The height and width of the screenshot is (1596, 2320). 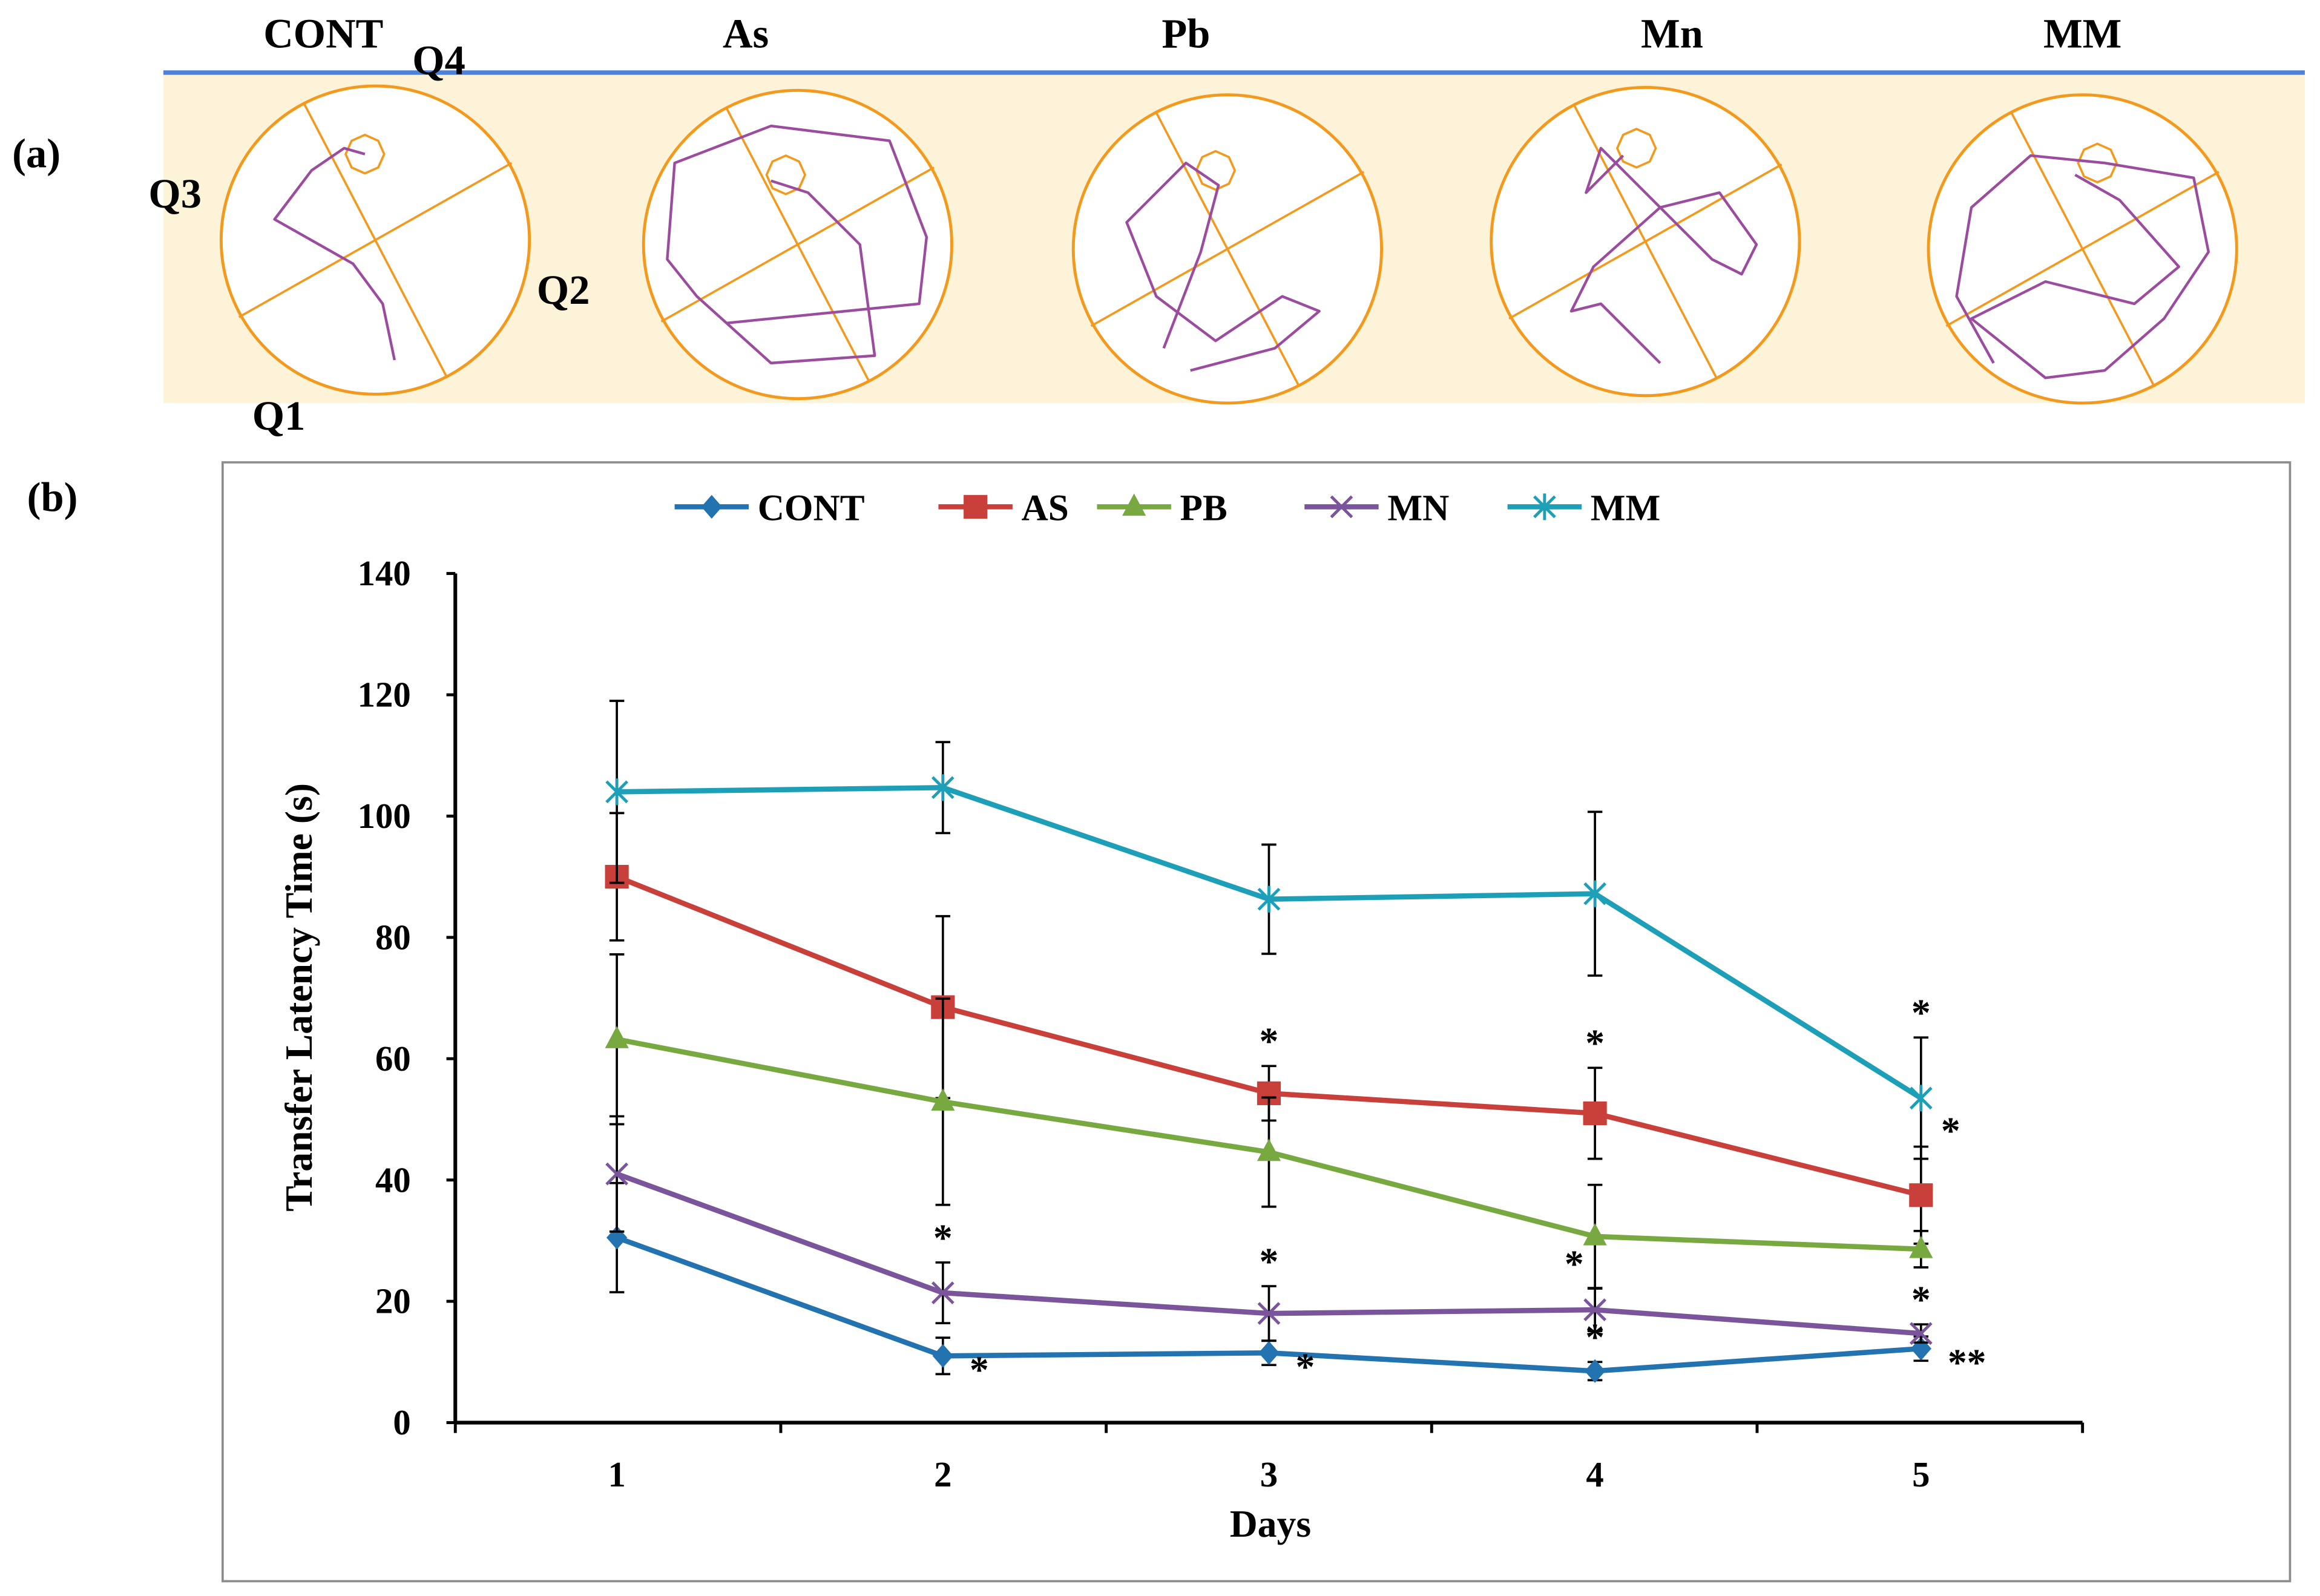 What do you see at coordinates (279, 416) in the screenshot?
I see `quadrant-q1-label: Q1` at bounding box center [279, 416].